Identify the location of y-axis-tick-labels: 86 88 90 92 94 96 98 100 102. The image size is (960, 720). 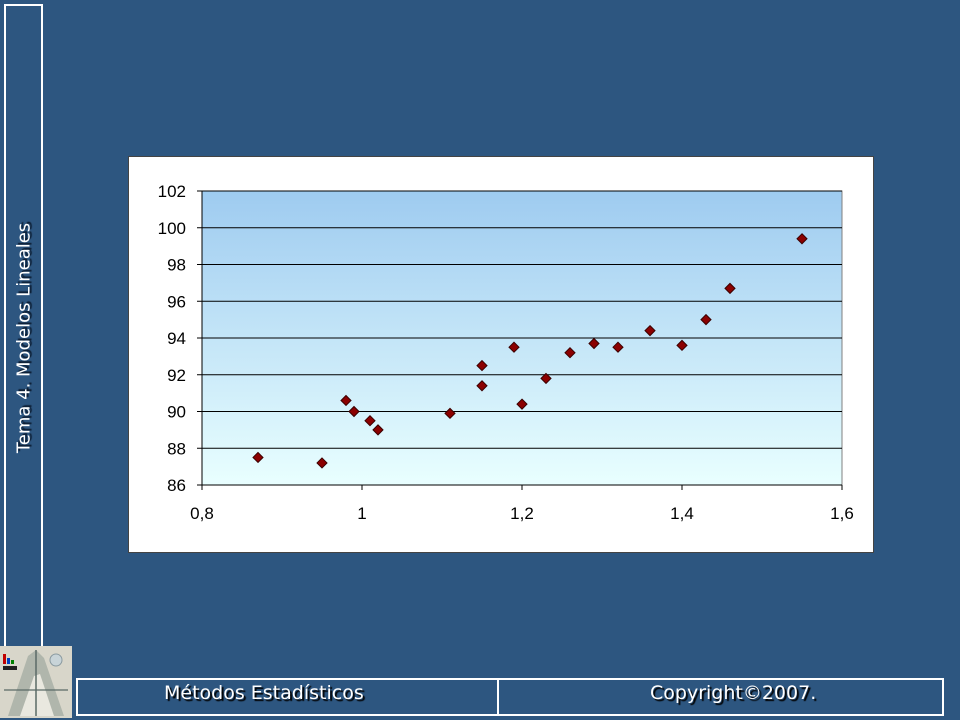
(172, 338).